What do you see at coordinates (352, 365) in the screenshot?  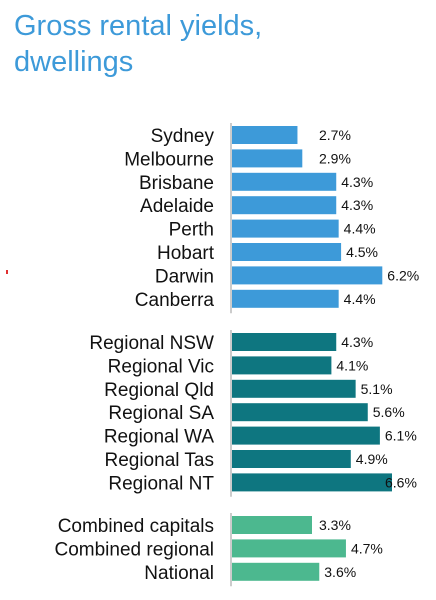 I see `value-label: 4.1%` at bounding box center [352, 365].